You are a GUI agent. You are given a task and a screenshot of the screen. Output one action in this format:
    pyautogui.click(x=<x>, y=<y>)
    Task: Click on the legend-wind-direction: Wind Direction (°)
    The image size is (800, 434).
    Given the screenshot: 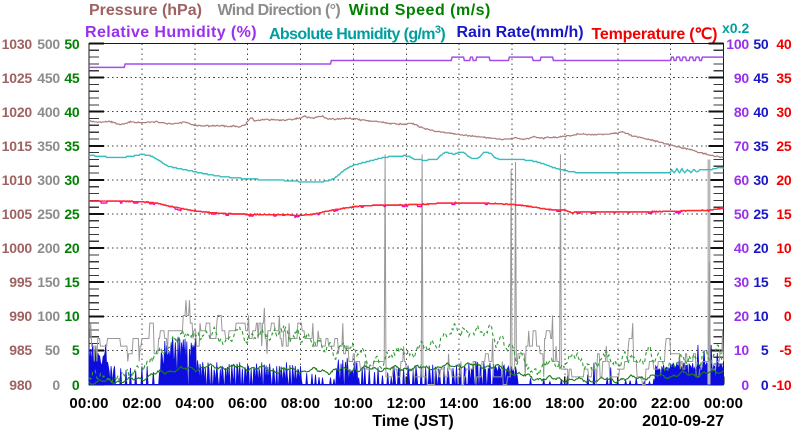 What is the action you would take?
    pyautogui.click(x=279, y=10)
    